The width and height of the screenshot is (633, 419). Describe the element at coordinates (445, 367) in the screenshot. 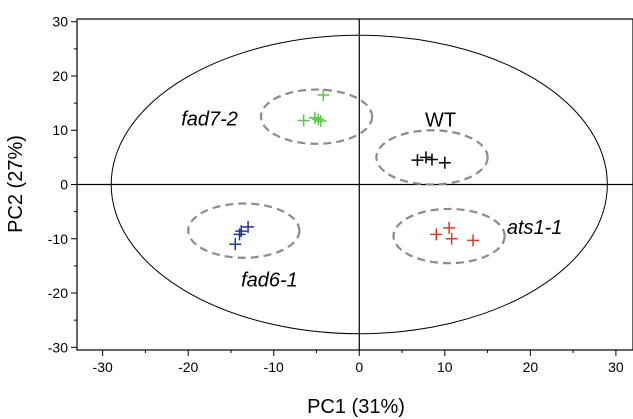

I see `x-tick-label: 10` at that location.